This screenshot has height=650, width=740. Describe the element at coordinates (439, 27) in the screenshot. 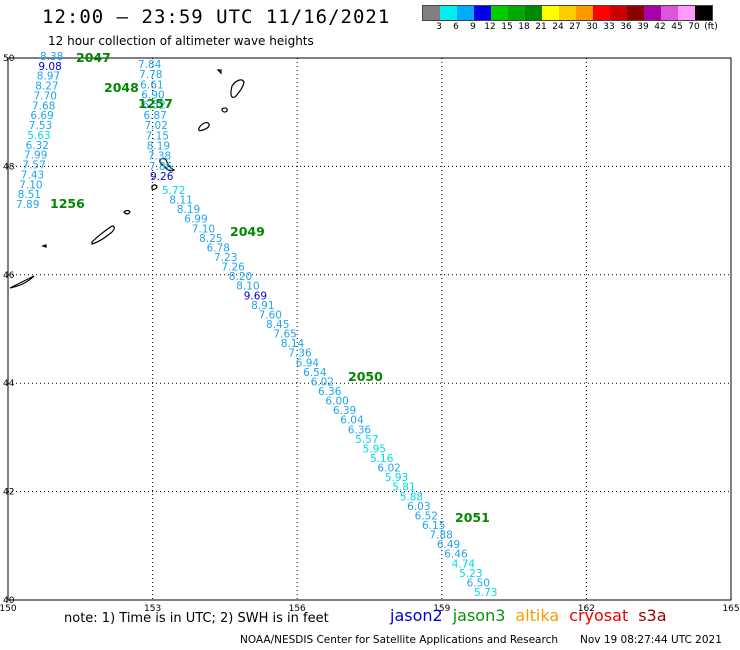

I see `legend-tick-label: 3` at that location.